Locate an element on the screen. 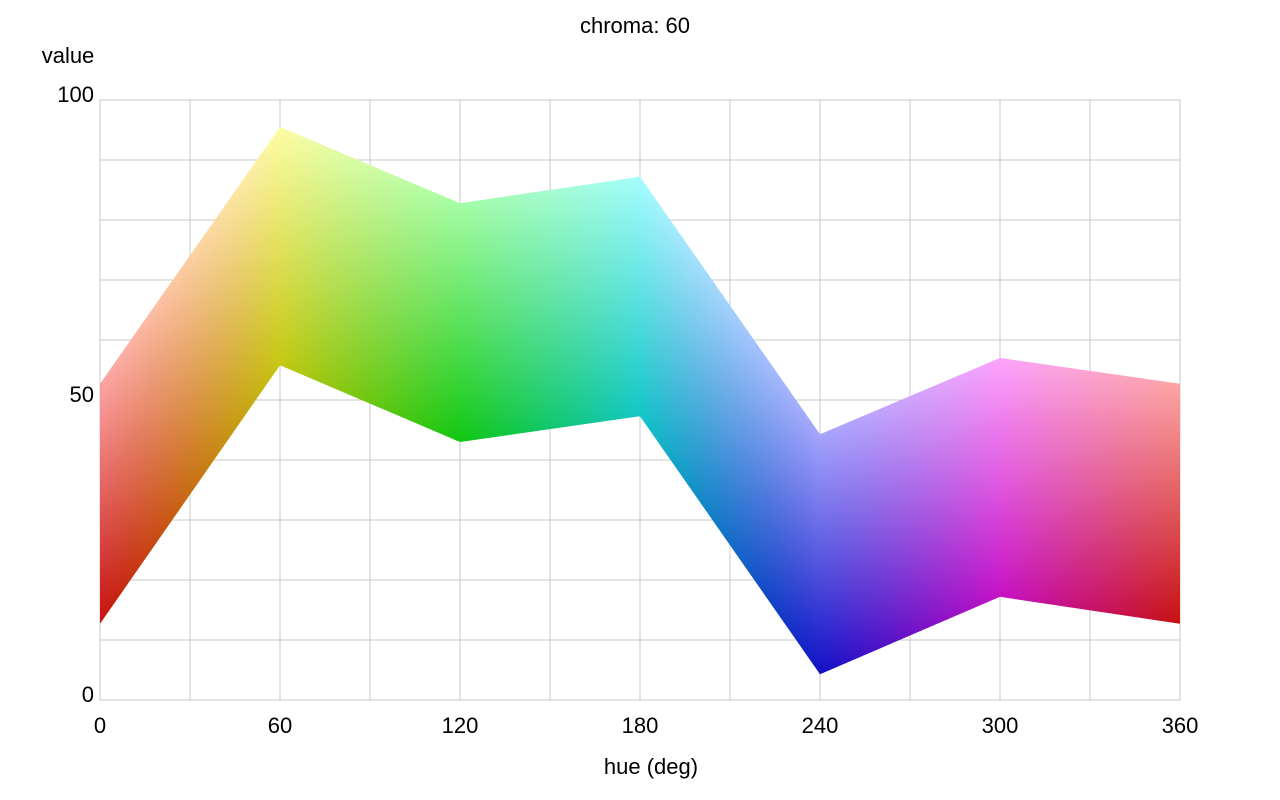  y-tick-label: 0 is located at coordinates (88, 694).